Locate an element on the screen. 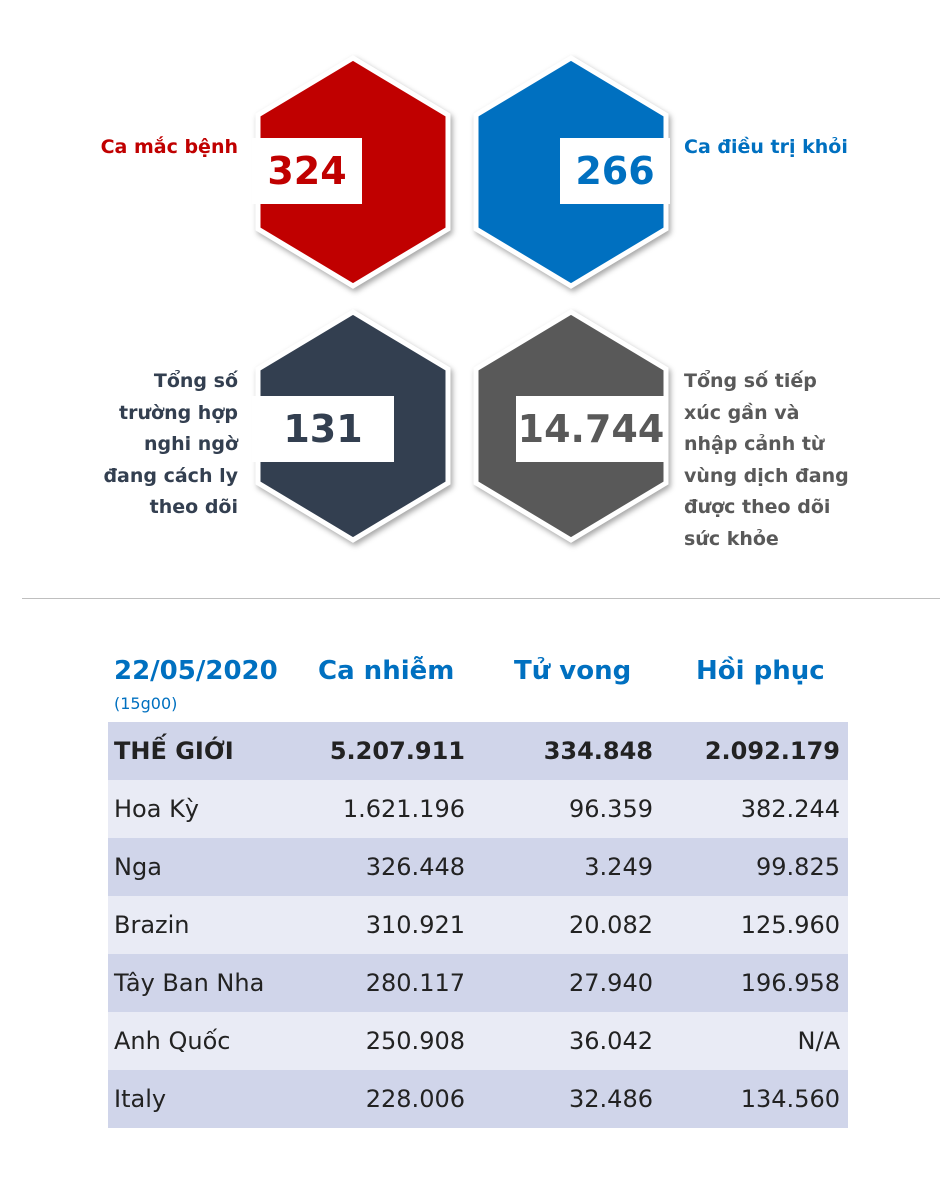 Image resolution: width=940 pixels, height=1184 pixels. infected-hexagon: 324 is located at coordinates (353, 172).